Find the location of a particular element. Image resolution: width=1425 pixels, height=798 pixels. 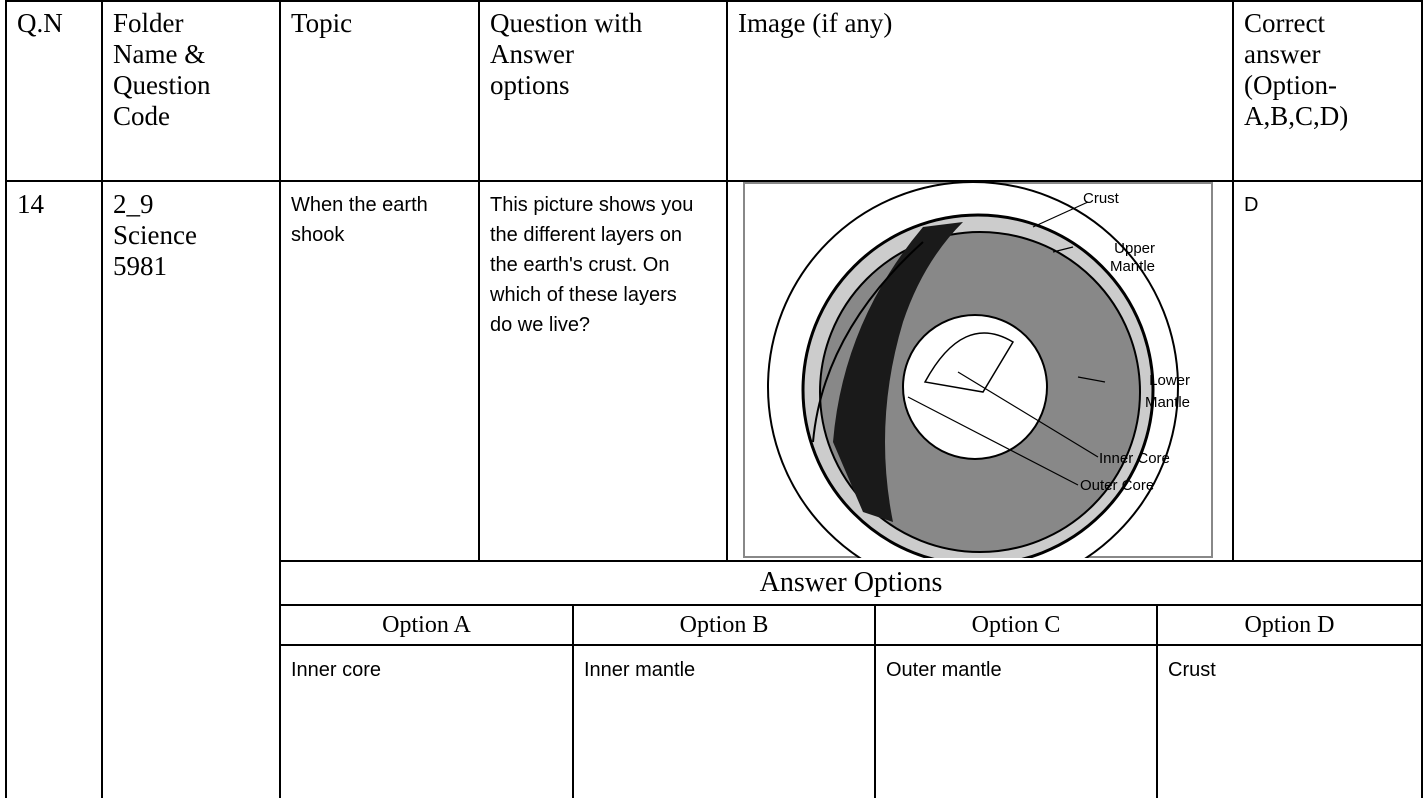

image-label: Lower Mantle is located at coordinates (1167, 391).